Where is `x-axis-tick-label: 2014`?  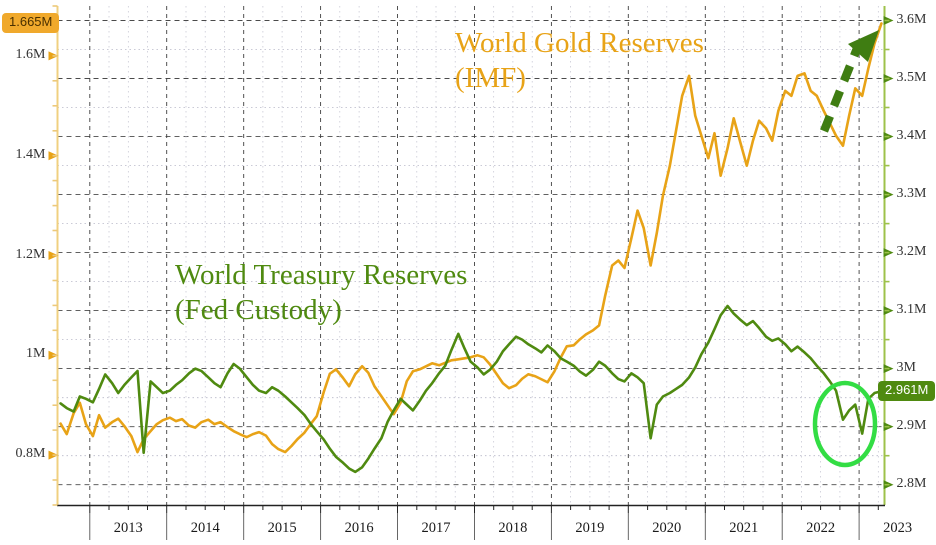 x-axis-tick-label: 2014 is located at coordinates (205, 528).